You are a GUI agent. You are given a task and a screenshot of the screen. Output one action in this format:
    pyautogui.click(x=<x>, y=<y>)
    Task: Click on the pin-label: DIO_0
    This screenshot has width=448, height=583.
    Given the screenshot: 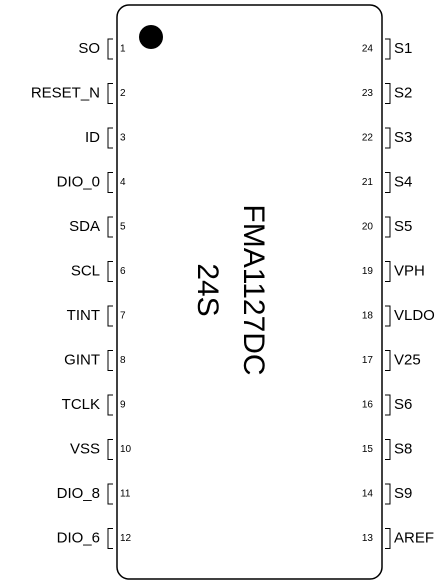 What is the action you would take?
    pyautogui.click(x=78, y=181)
    